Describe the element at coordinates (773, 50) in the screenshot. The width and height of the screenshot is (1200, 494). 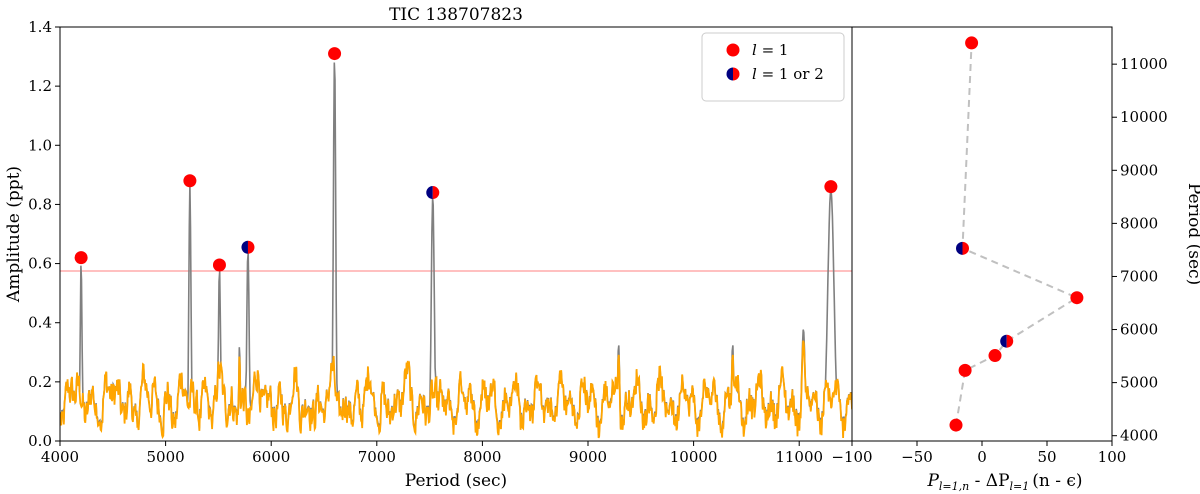
I see `legend-rest-0: = 1` at that location.